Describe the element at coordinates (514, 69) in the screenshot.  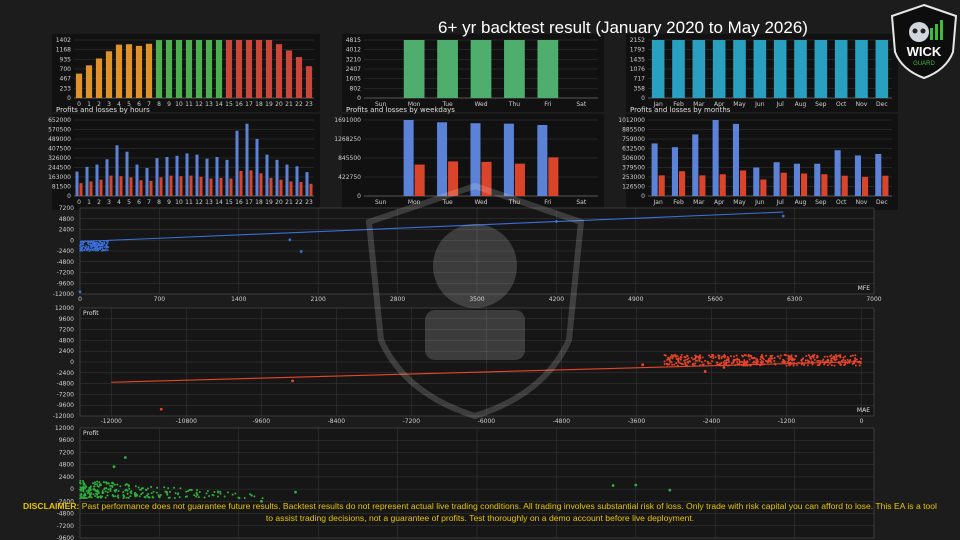
I see `entries-weekdays-bar` at that location.